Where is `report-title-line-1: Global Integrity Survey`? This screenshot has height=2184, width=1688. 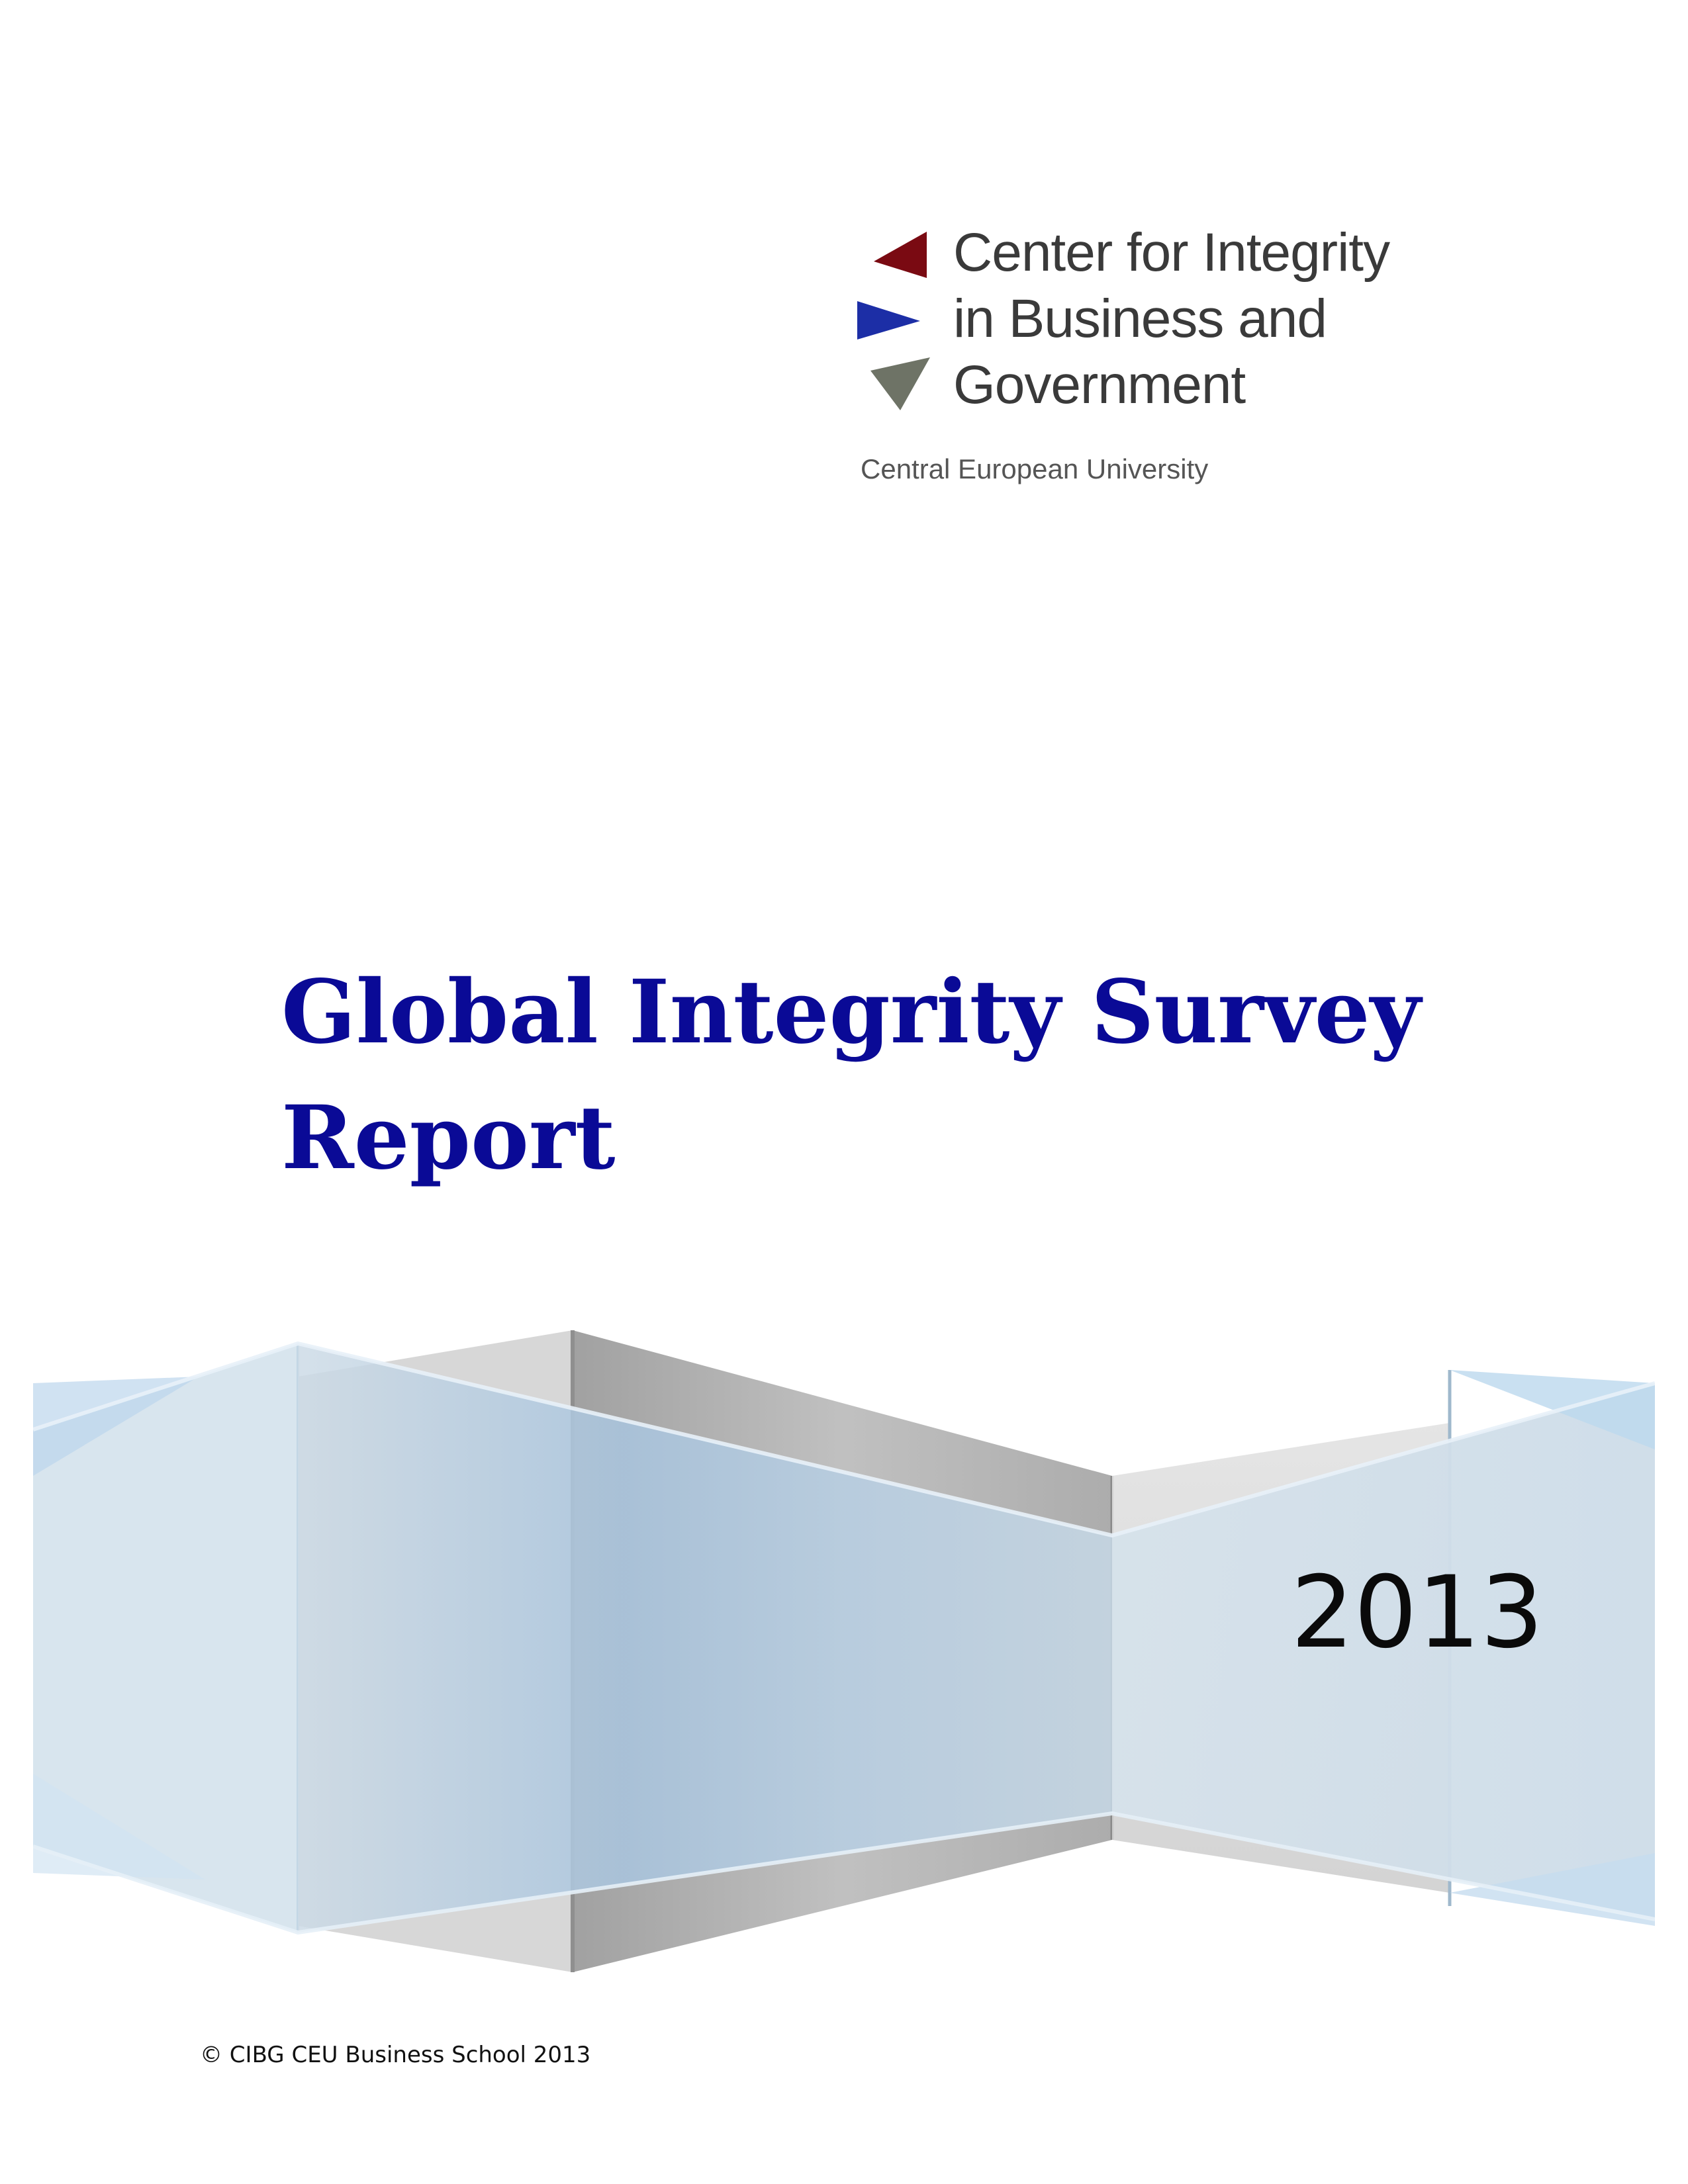 report-title-line-1: Global Integrity Survey is located at coordinates (851, 1012).